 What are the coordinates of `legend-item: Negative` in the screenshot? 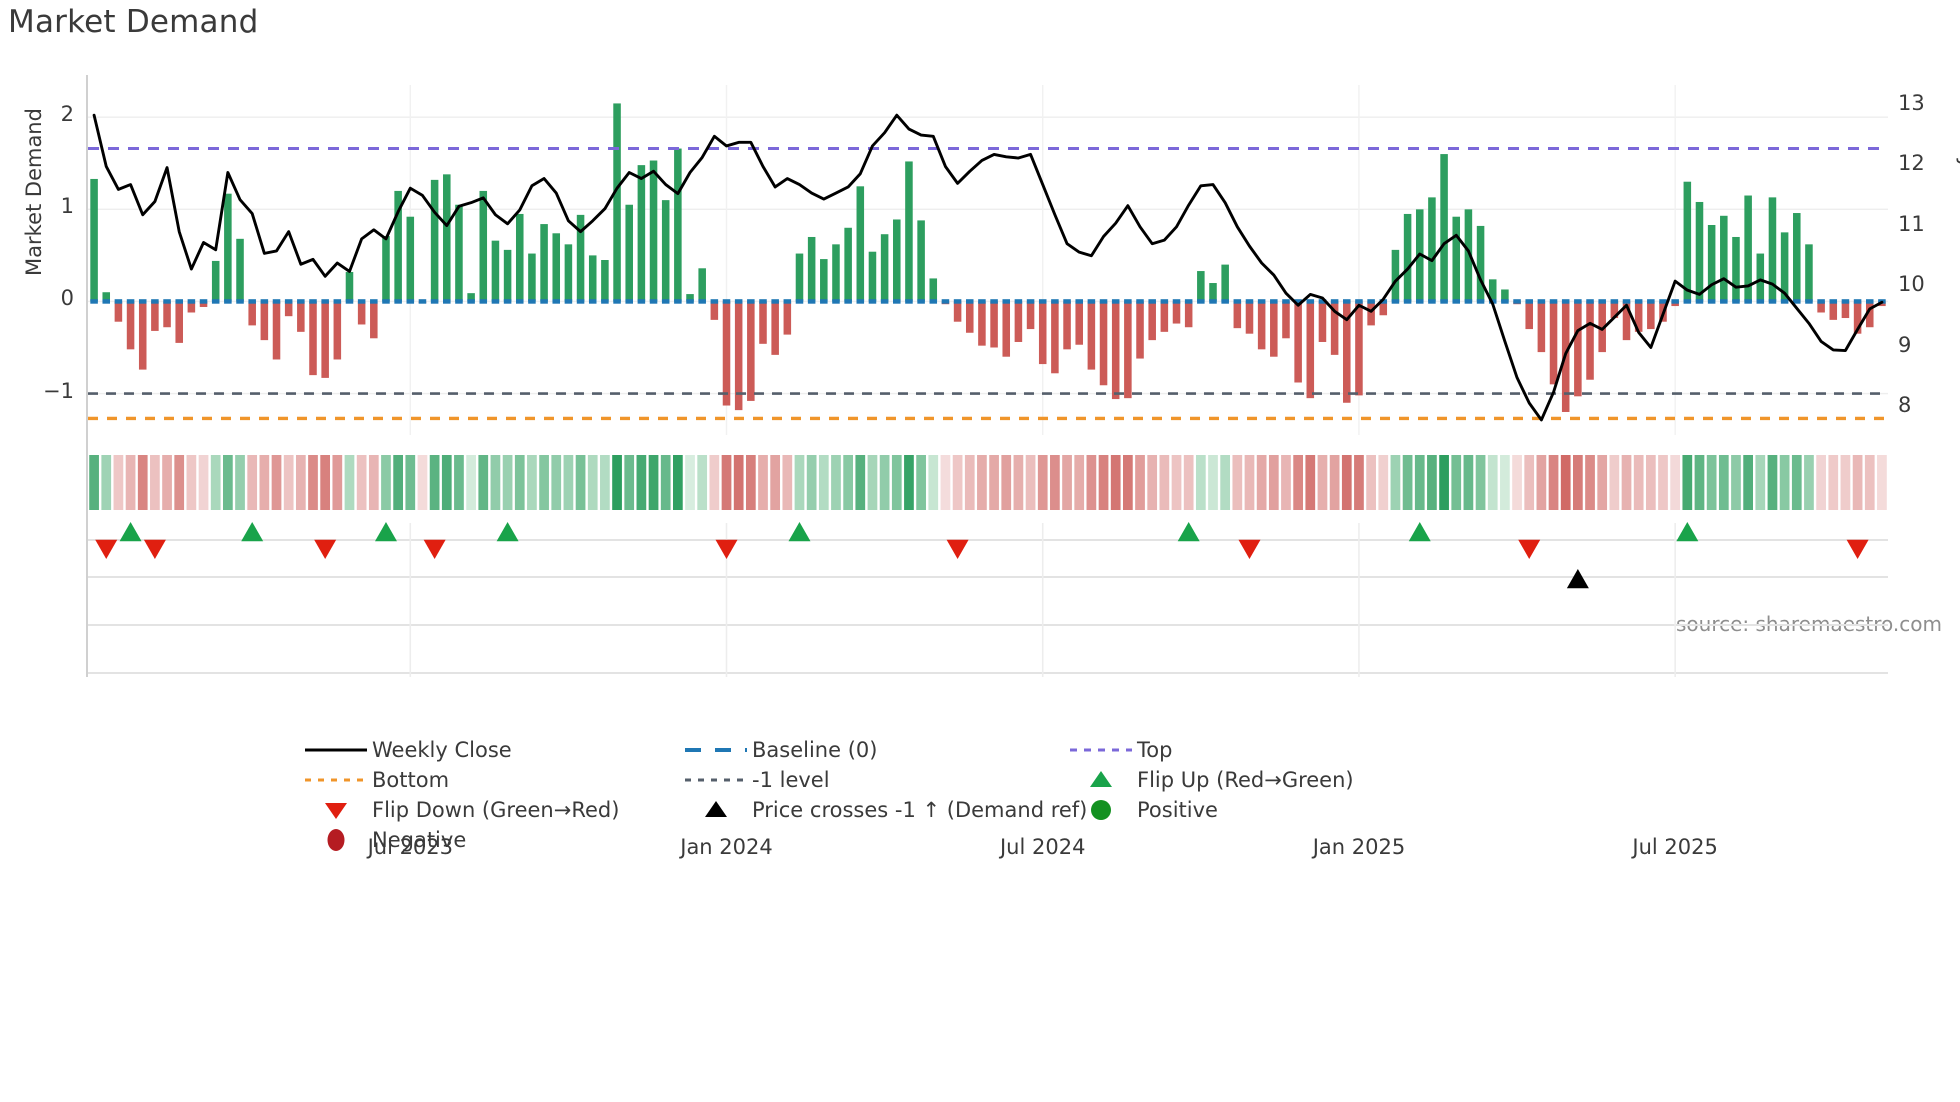 It's located at (490, 840).